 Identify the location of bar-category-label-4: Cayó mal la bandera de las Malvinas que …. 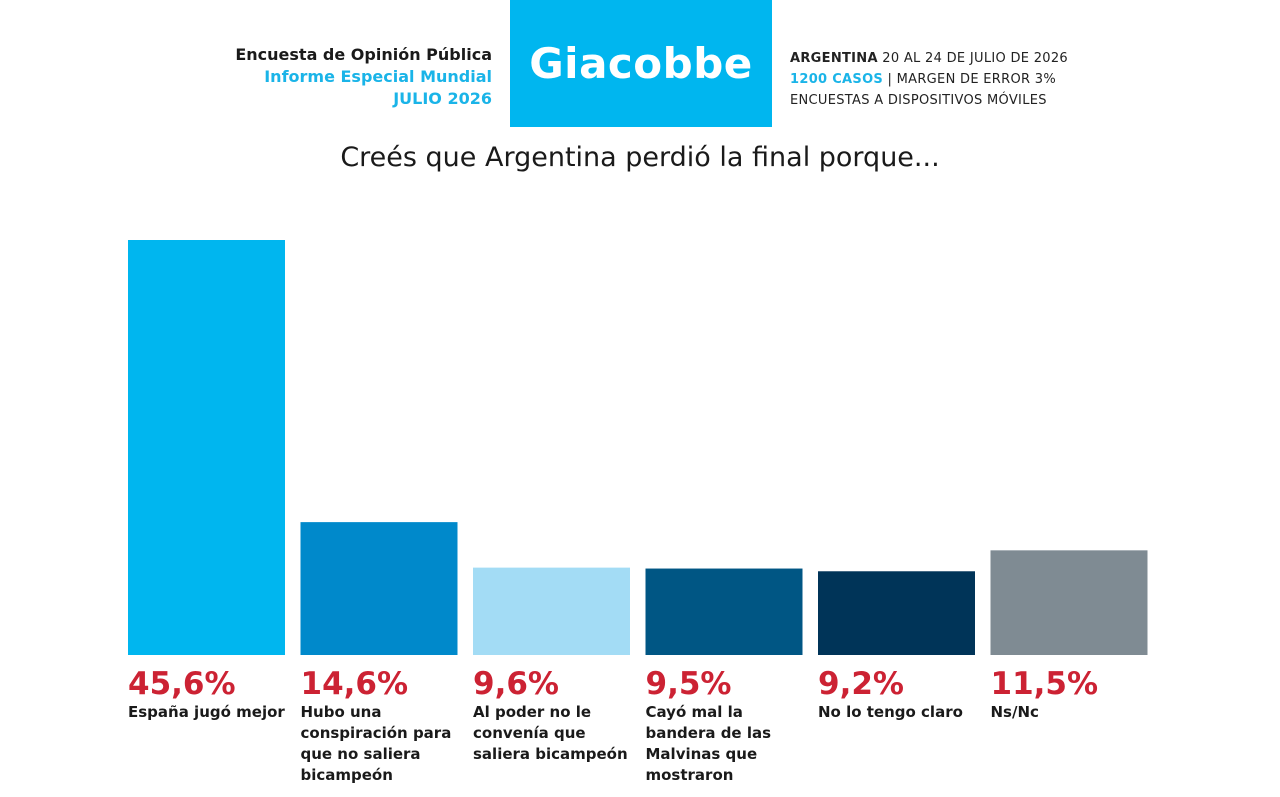
(708, 743).